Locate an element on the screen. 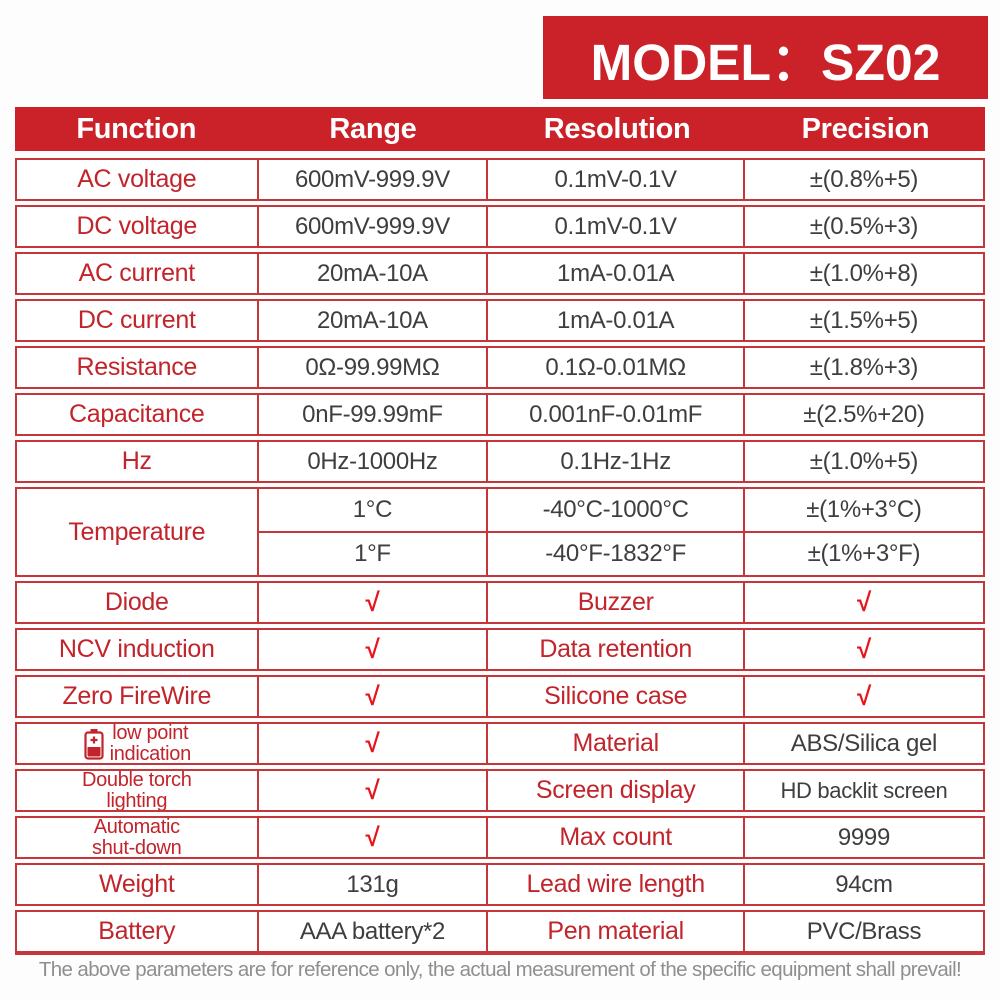 Image resolution: width=1000 pixels, height=1000 pixels. feature-cell: Battery is located at coordinates (138, 931).